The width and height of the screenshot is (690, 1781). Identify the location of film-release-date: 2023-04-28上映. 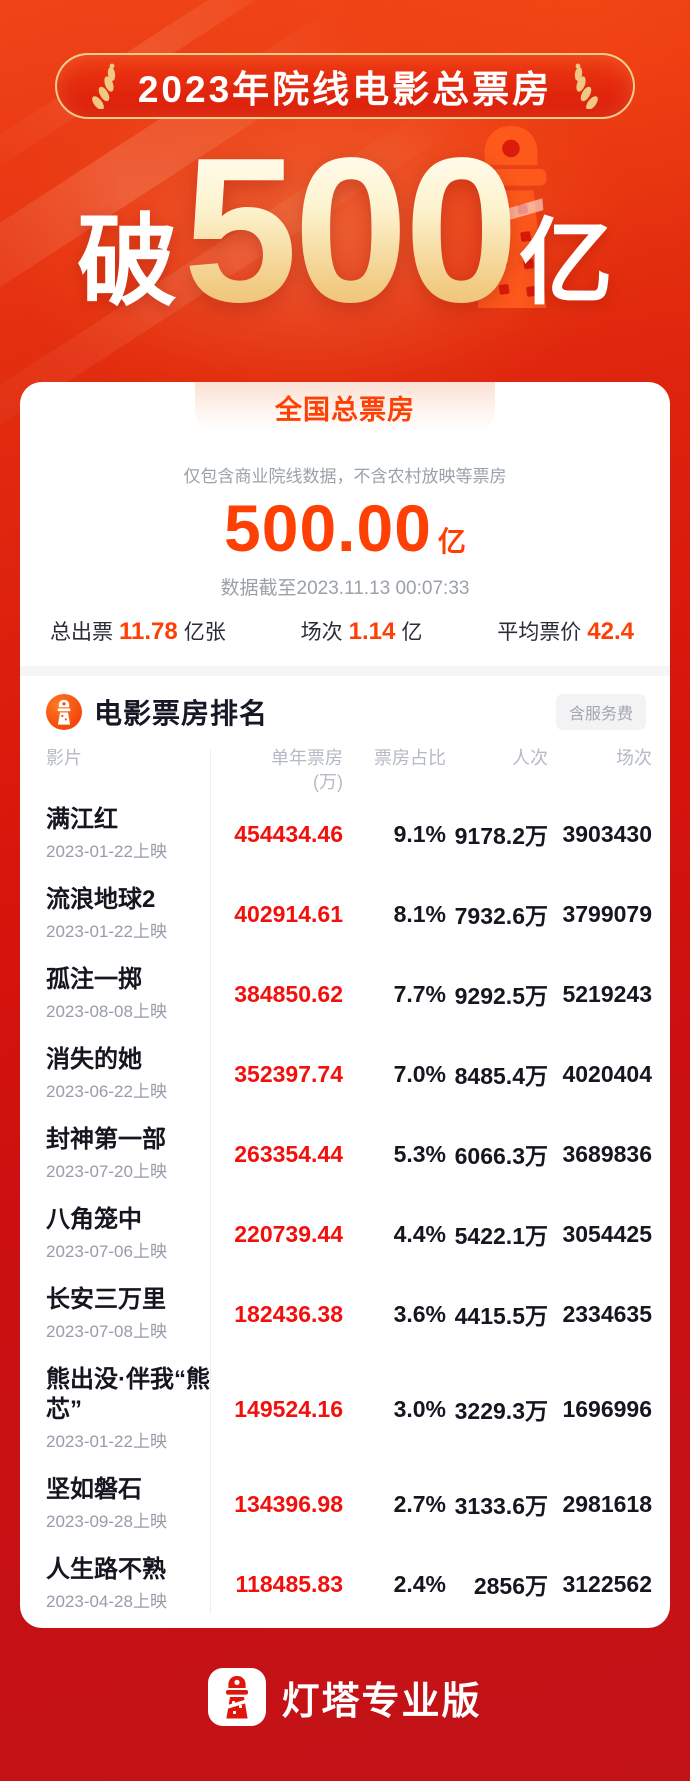
(106, 1601).